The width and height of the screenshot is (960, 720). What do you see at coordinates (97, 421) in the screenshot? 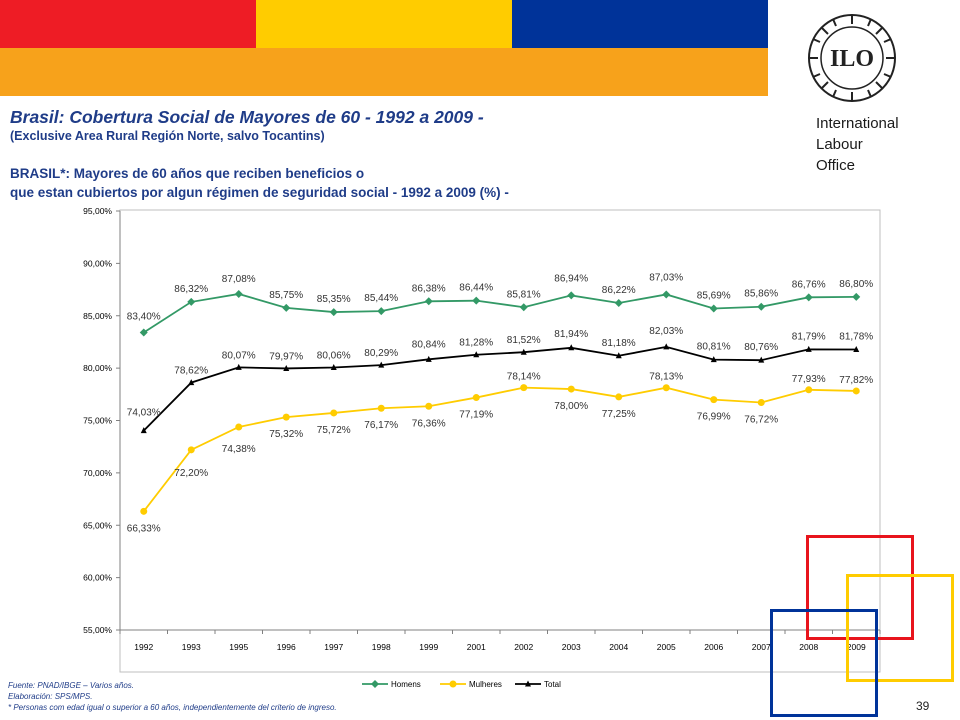
I see `y-tick-label: 75,00%` at bounding box center [97, 421].